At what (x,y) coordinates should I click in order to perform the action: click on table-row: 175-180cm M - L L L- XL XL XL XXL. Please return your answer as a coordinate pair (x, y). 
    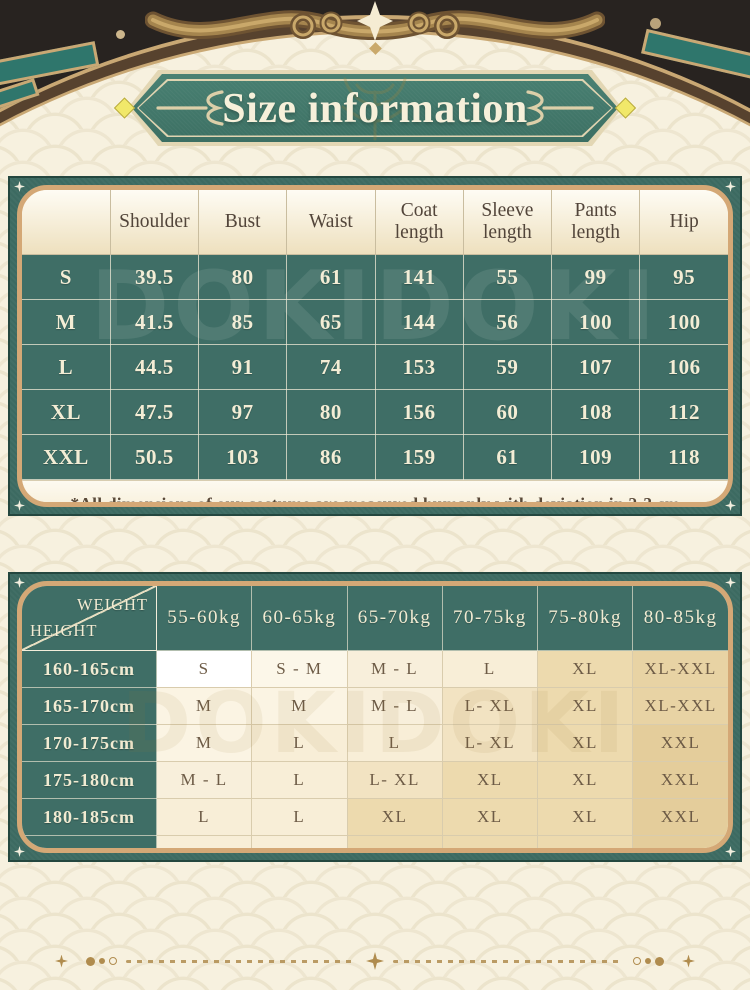
    Looking at the image, I should click on (375, 780).